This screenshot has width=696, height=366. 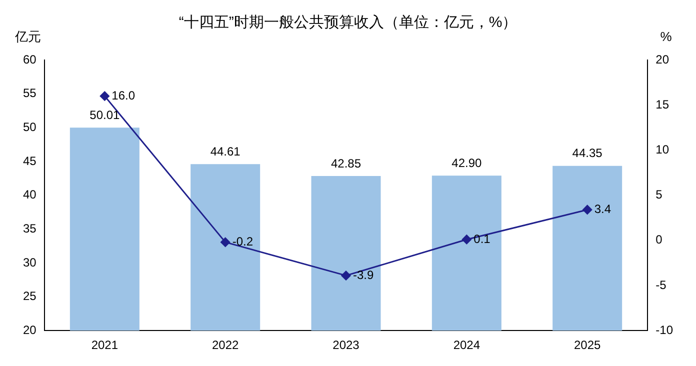 What do you see at coordinates (661, 285) in the screenshot?
I see `y2-tick-label: -5` at bounding box center [661, 285].